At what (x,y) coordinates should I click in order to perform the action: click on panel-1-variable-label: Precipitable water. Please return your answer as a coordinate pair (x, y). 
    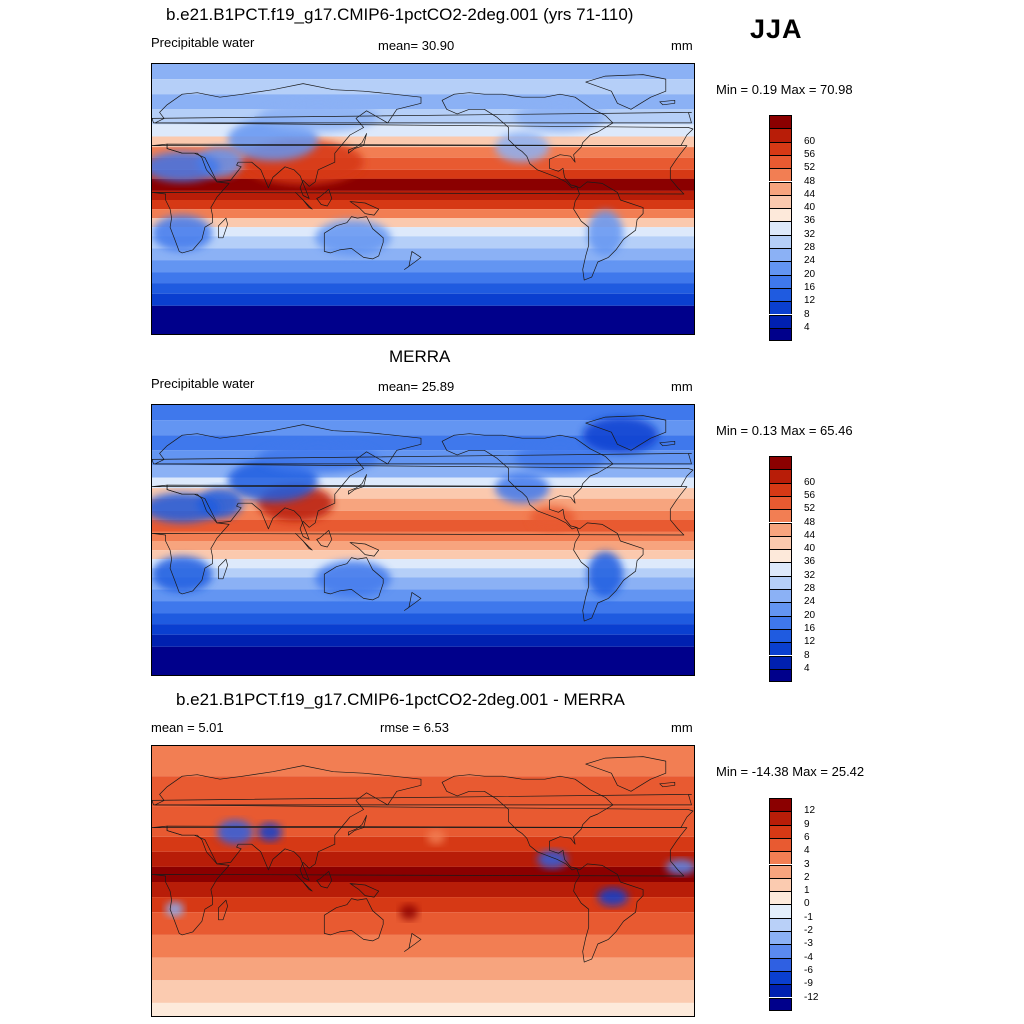
    Looking at the image, I should click on (203, 42).